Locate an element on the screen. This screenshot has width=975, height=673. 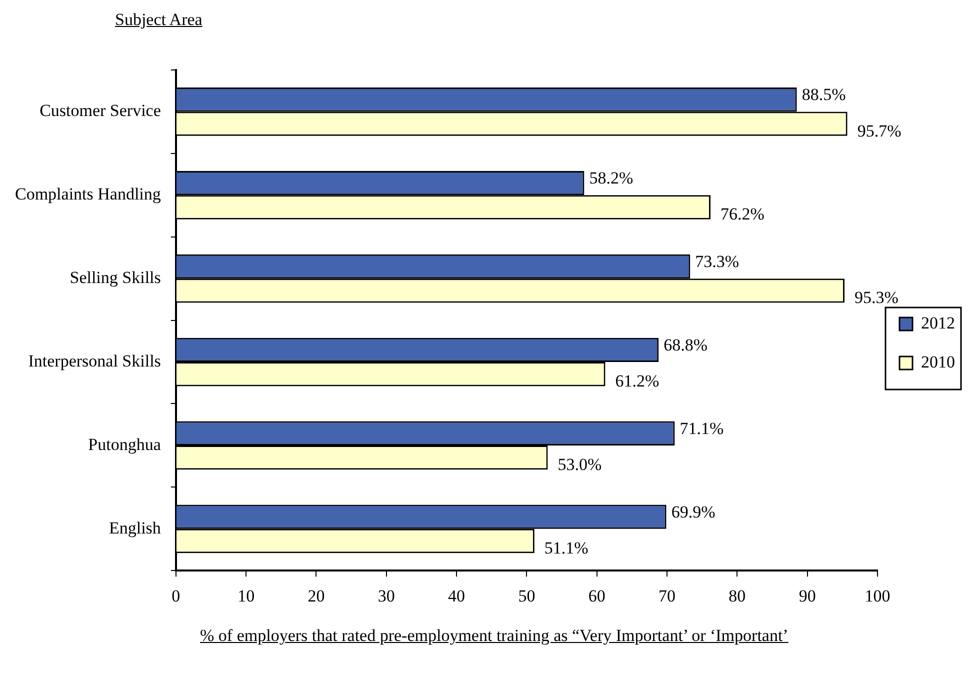
data-label: 71.1% is located at coordinates (702, 428).